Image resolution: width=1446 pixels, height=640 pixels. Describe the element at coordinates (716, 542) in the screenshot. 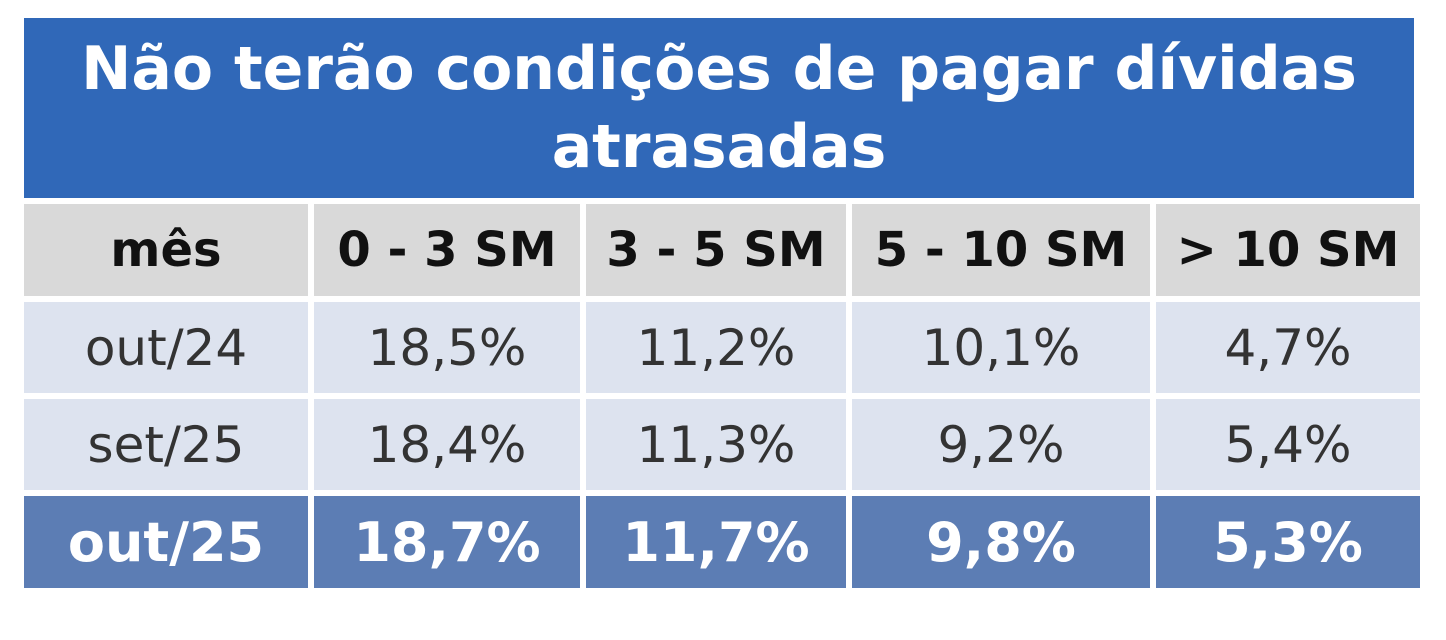

I see `table-cell-highlighted: 11,7%` at that location.